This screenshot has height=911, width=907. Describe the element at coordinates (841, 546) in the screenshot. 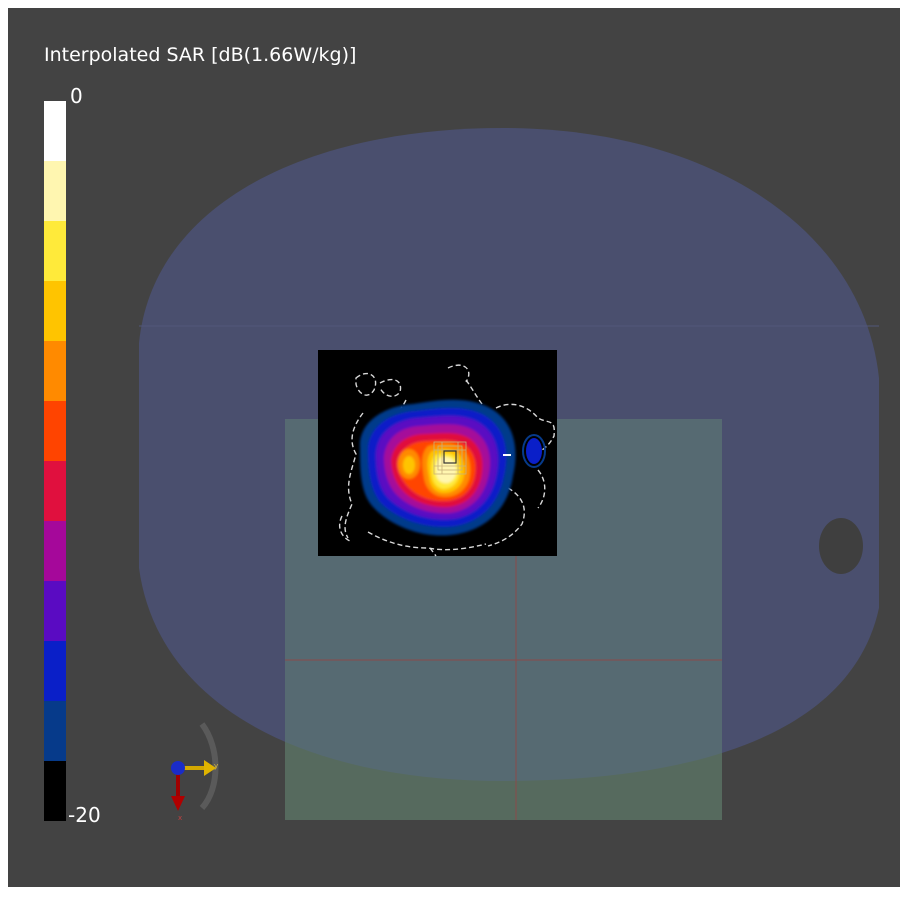

I see `phantom-hole` at that location.